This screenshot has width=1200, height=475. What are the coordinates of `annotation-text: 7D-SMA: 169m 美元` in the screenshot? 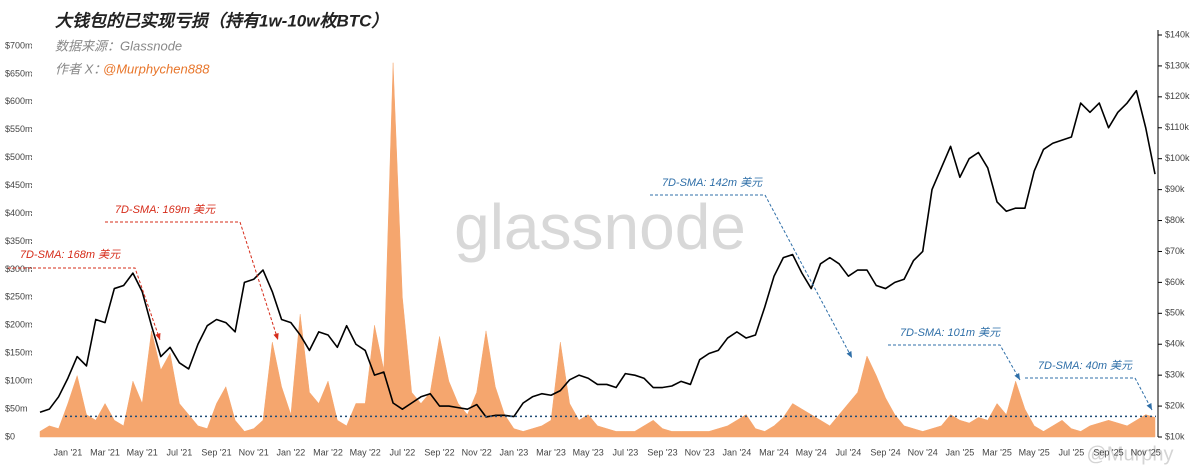 It's located at (165, 209).